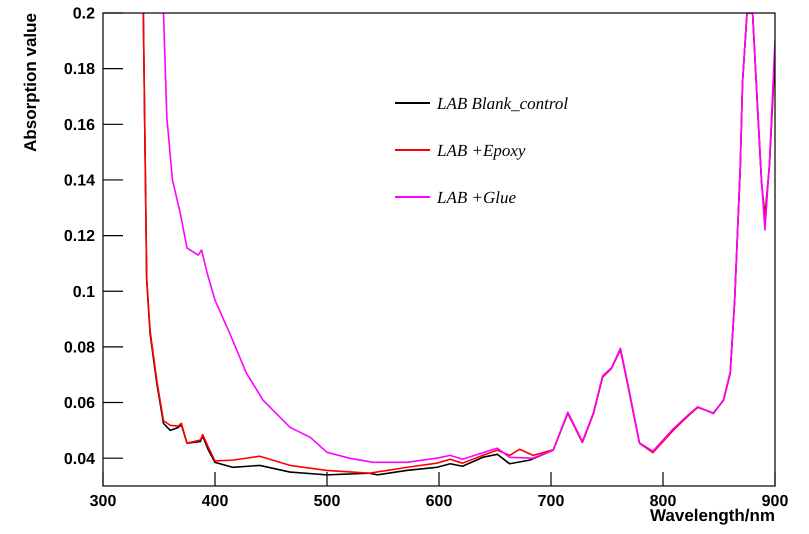  I want to click on y-tick-label: 0.16, so click(80, 125).